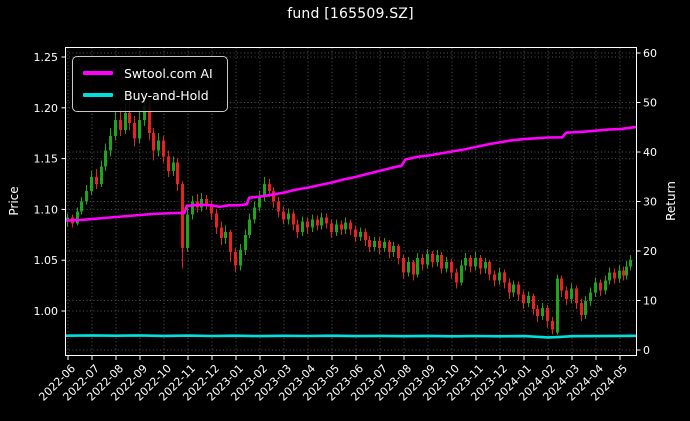 The image size is (690, 421). I want to click on legend-label-buyhold: Buy-and-Hold, so click(166, 95).